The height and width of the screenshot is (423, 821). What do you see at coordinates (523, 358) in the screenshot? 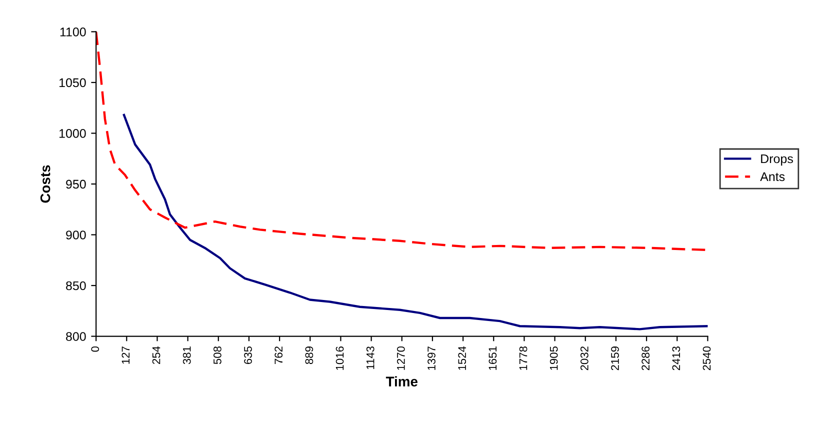
I see `x-tick-label: 1778` at bounding box center [523, 358].